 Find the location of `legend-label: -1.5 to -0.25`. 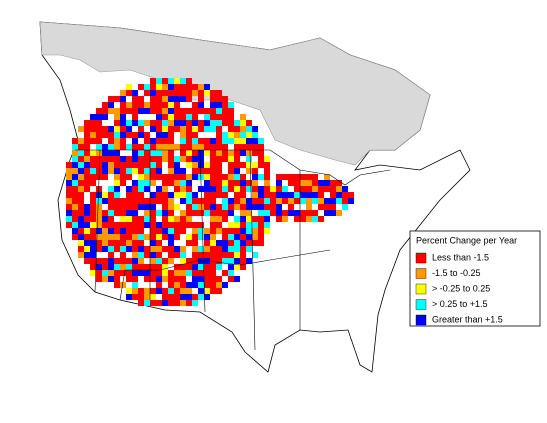

legend-label: -1.5 to -0.25 is located at coordinates (456, 273).